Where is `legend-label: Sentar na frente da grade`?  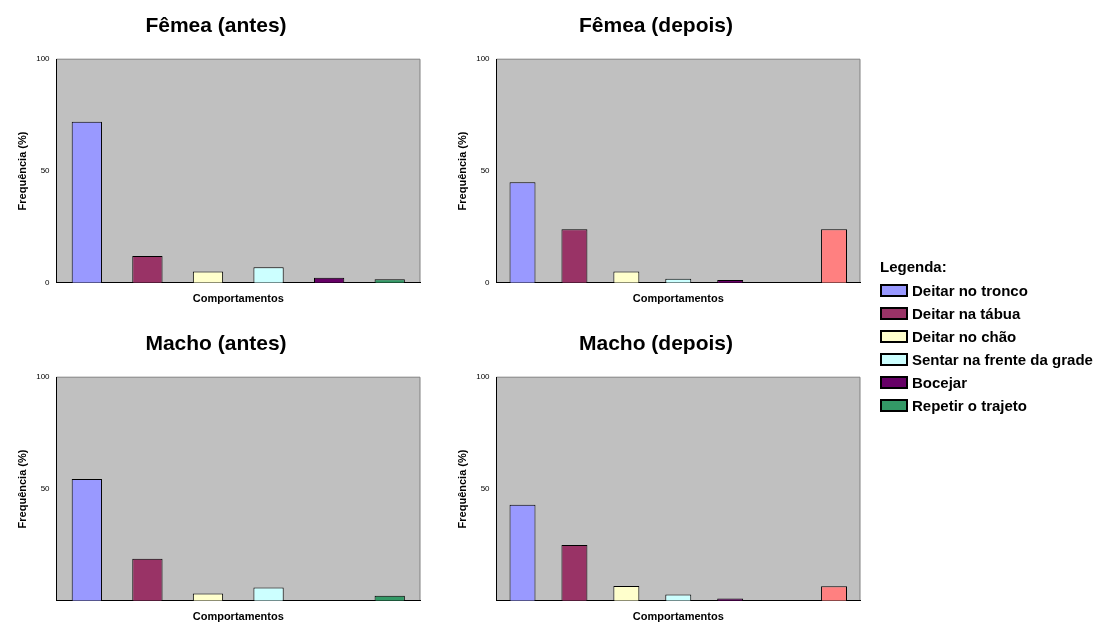 legend-label: Sentar na frente da grade is located at coordinates (1002, 359).